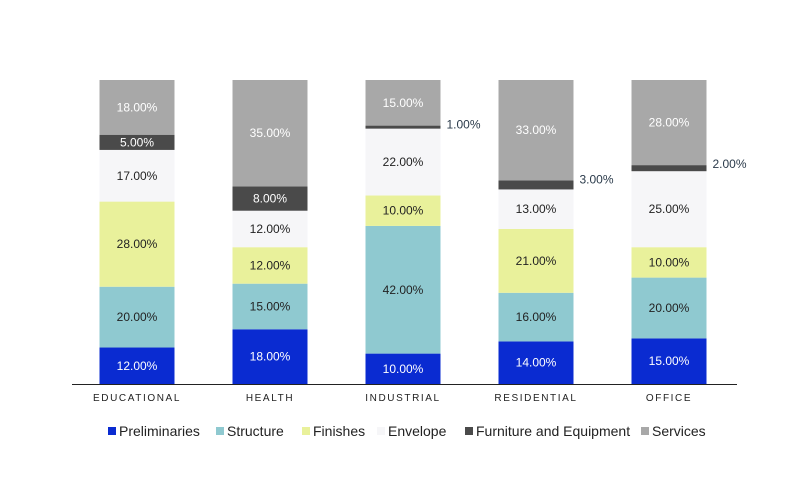  What do you see at coordinates (137, 398) in the screenshot?
I see `category-label-educational: EDUCATIONAL` at bounding box center [137, 398].